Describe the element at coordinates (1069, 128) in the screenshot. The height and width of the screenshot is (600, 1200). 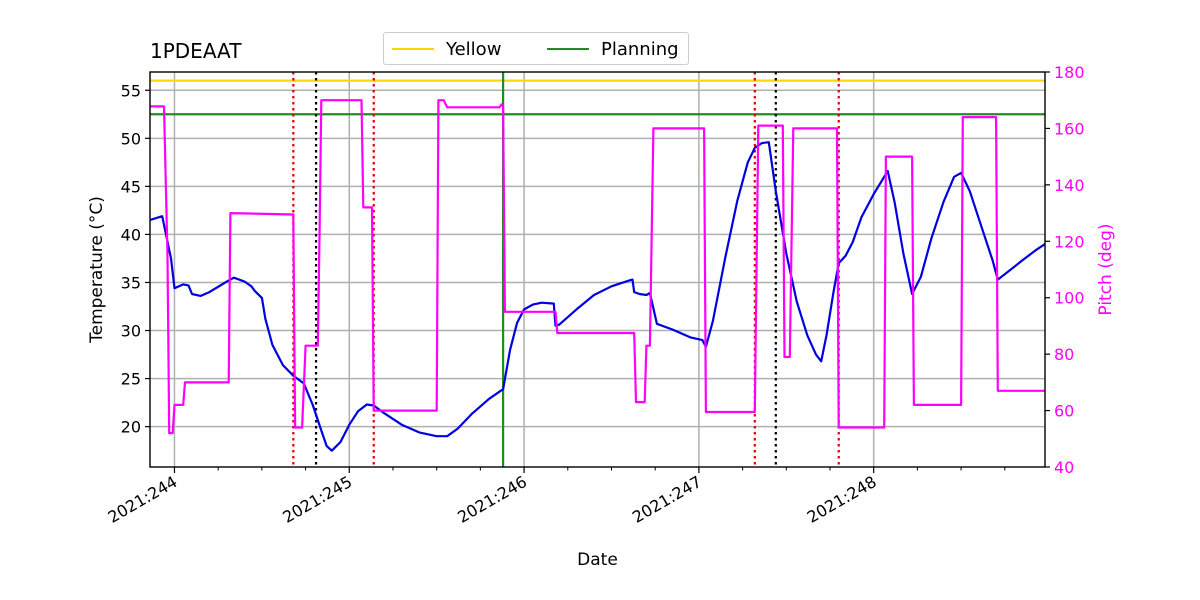
I see `y-right-tick-label: 160` at that location.